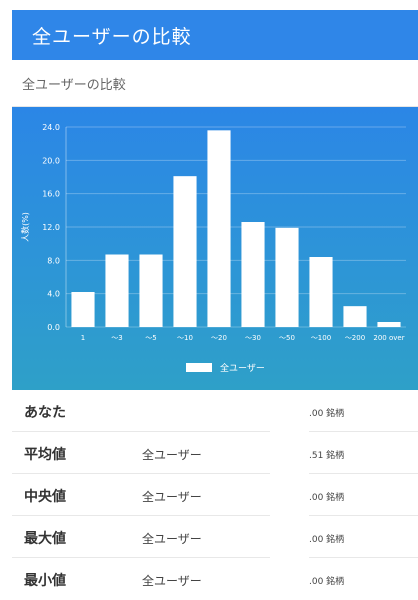  I want to click on x-tick-label: ～50, so click(287, 338).